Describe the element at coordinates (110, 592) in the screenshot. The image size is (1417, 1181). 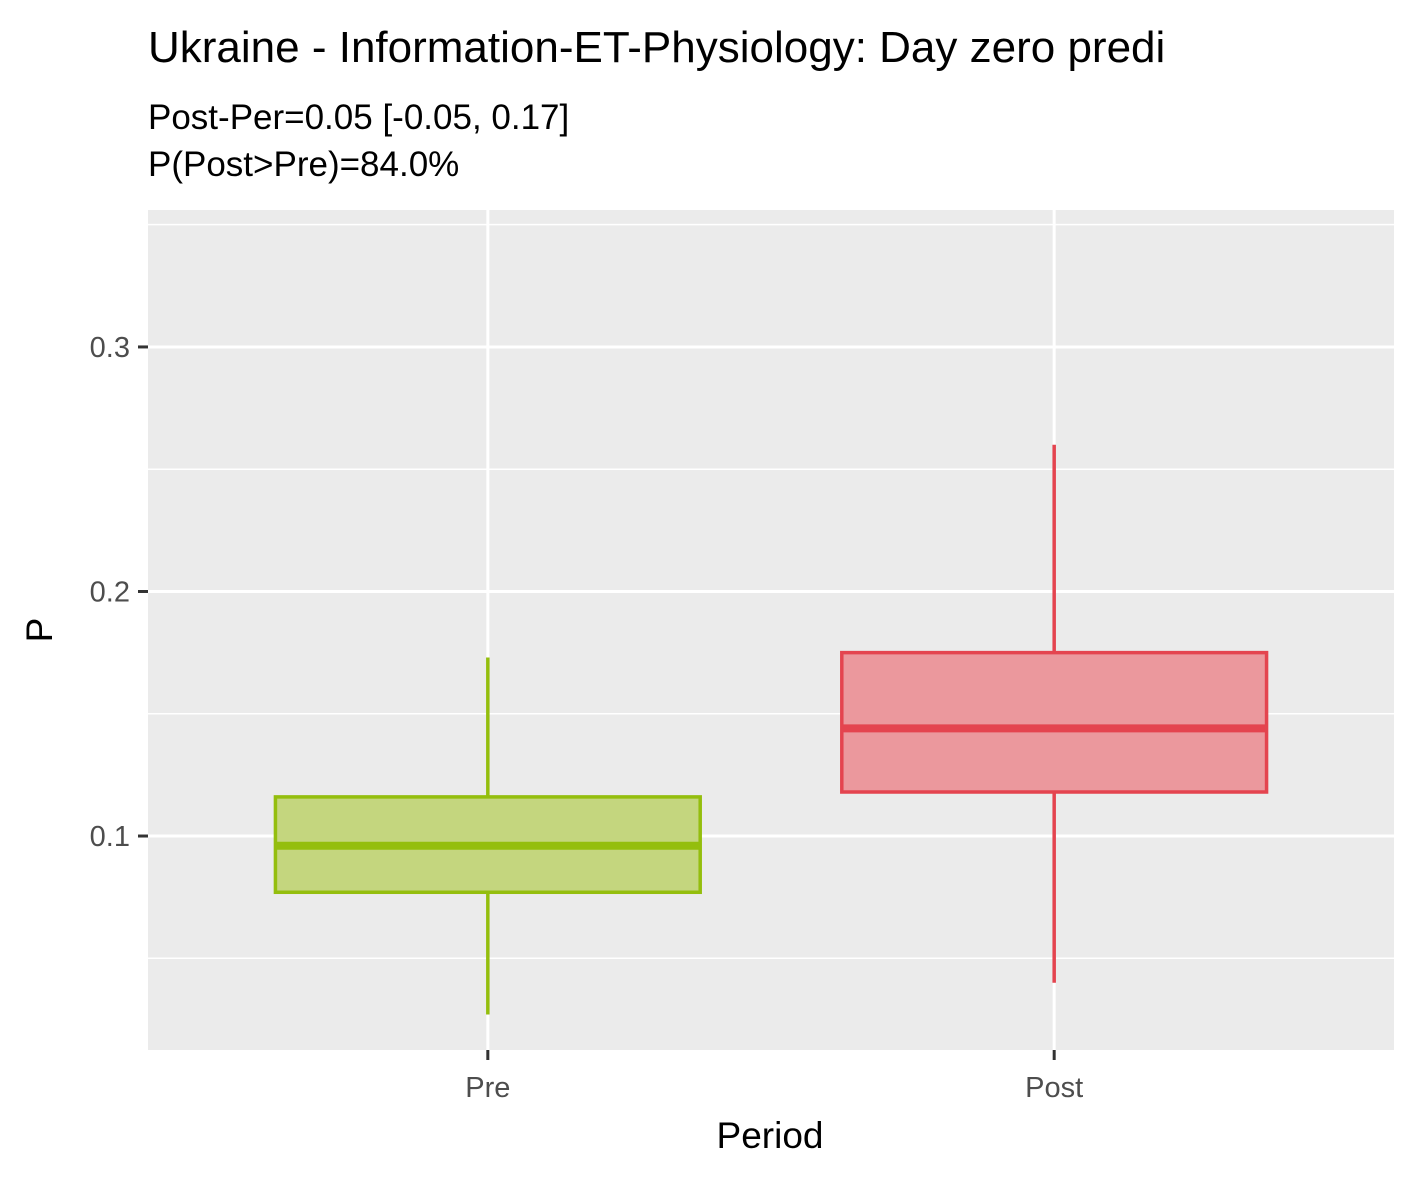
I see `y-tick-label: 0.2` at that location.